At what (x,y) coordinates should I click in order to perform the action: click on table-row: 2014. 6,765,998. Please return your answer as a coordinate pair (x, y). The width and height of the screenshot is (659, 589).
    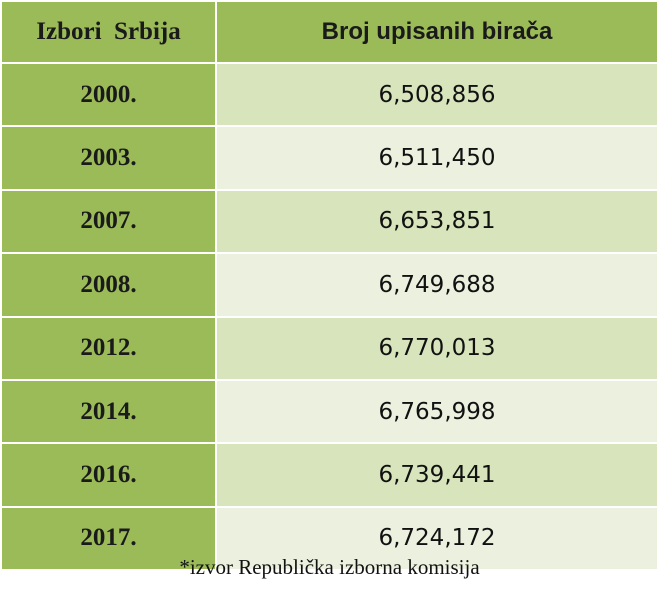
    Looking at the image, I should click on (329, 411).